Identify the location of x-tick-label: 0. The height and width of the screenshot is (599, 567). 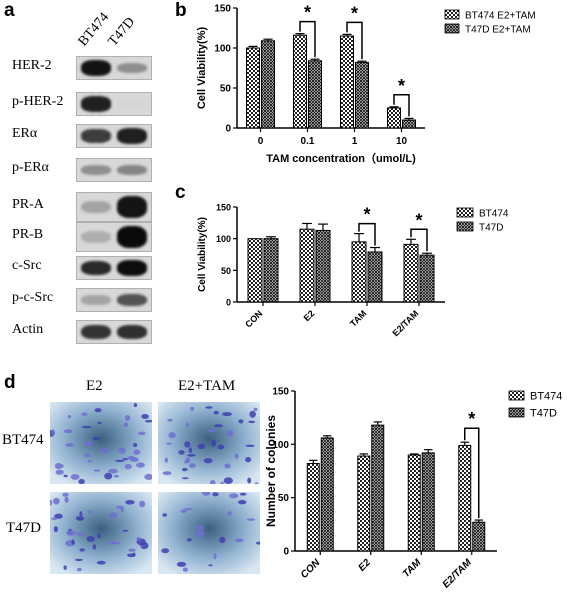
(261, 141).